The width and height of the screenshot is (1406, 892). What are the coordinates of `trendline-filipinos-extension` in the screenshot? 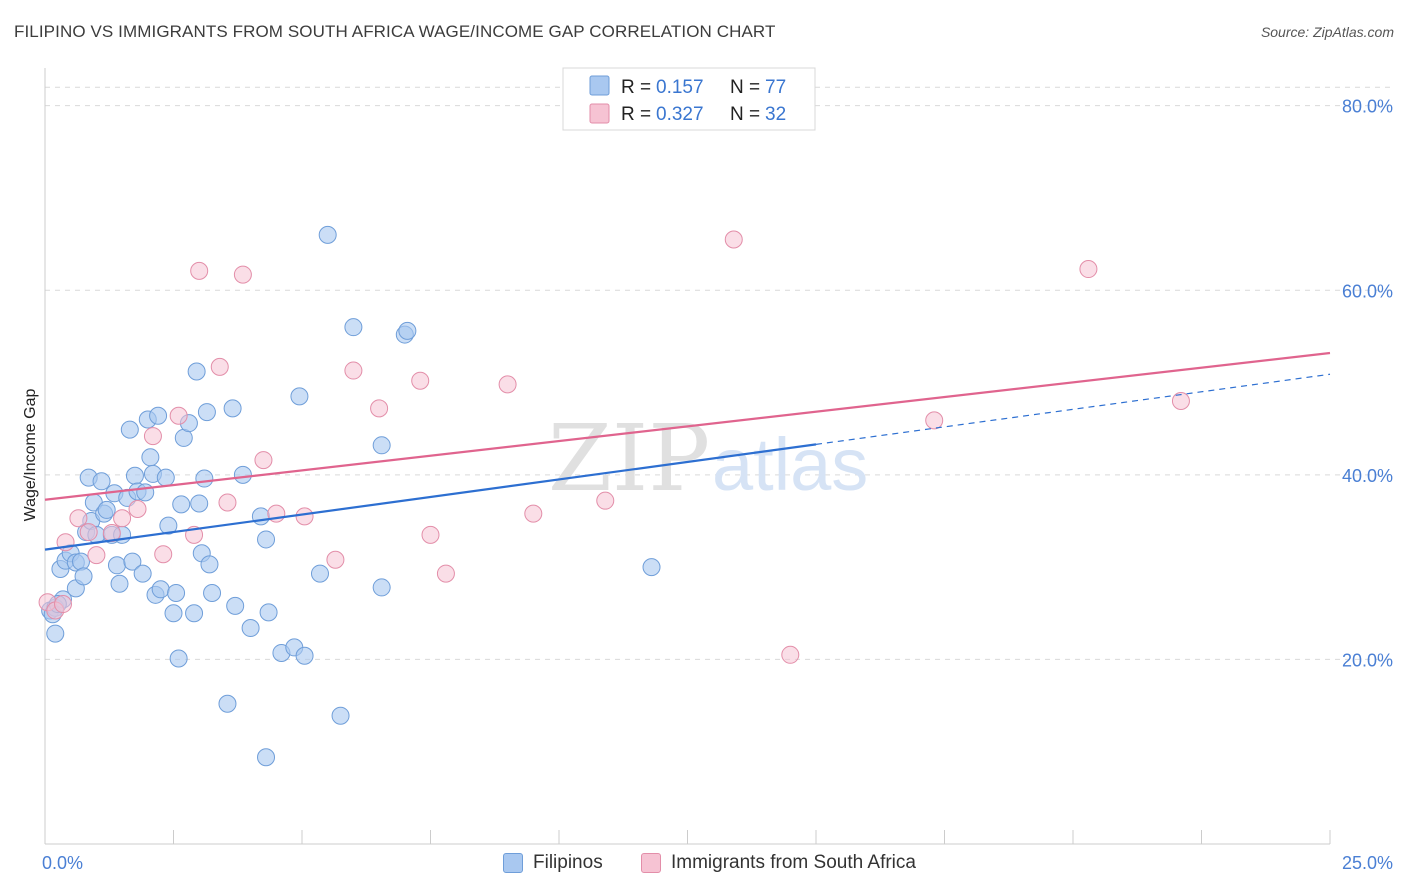 It's located at (1073, 409).